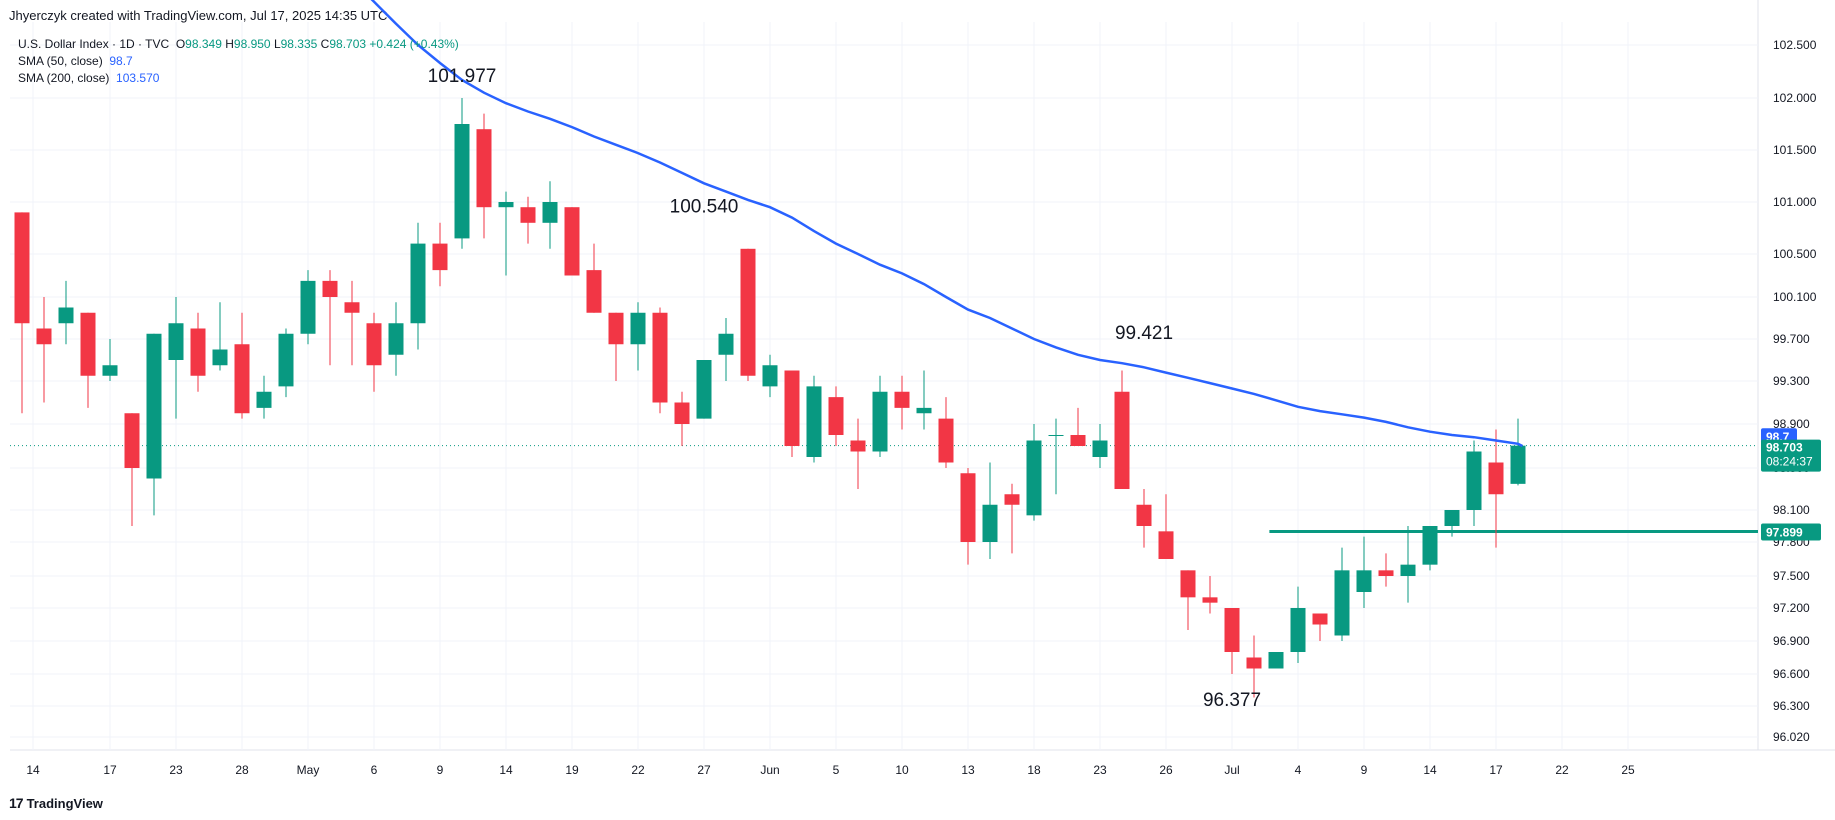 The image size is (1835, 820). What do you see at coordinates (1791, 674) in the screenshot?
I see `y-tick-label: 96.600` at bounding box center [1791, 674].